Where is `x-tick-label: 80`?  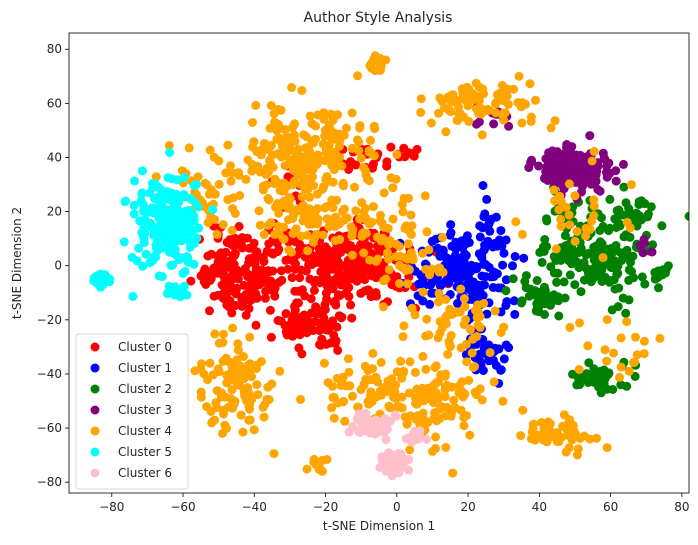 x-tick-label: 80 is located at coordinates (681, 507).